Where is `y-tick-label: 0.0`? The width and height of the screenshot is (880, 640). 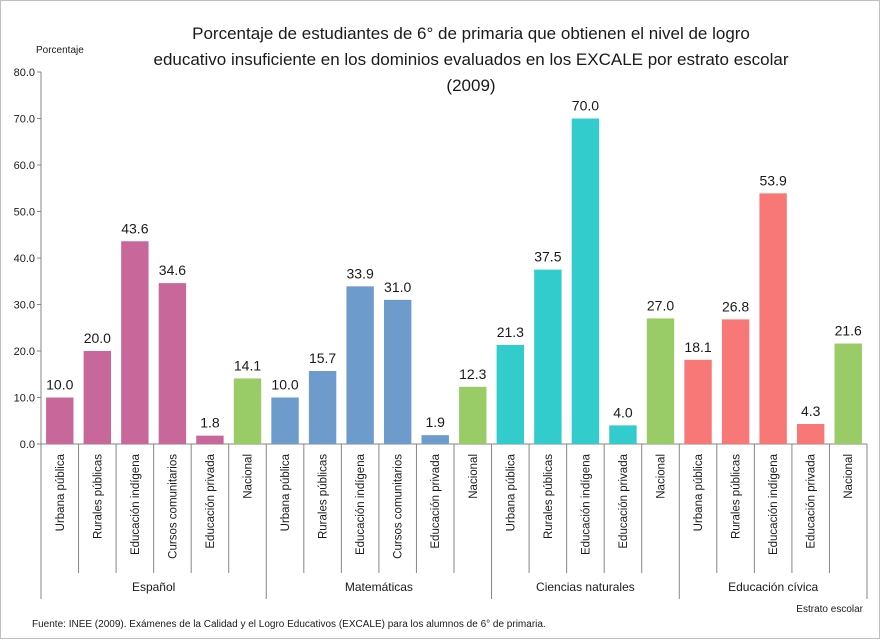
y-tick-label: 0.0 is located at coordinates (27, 445).